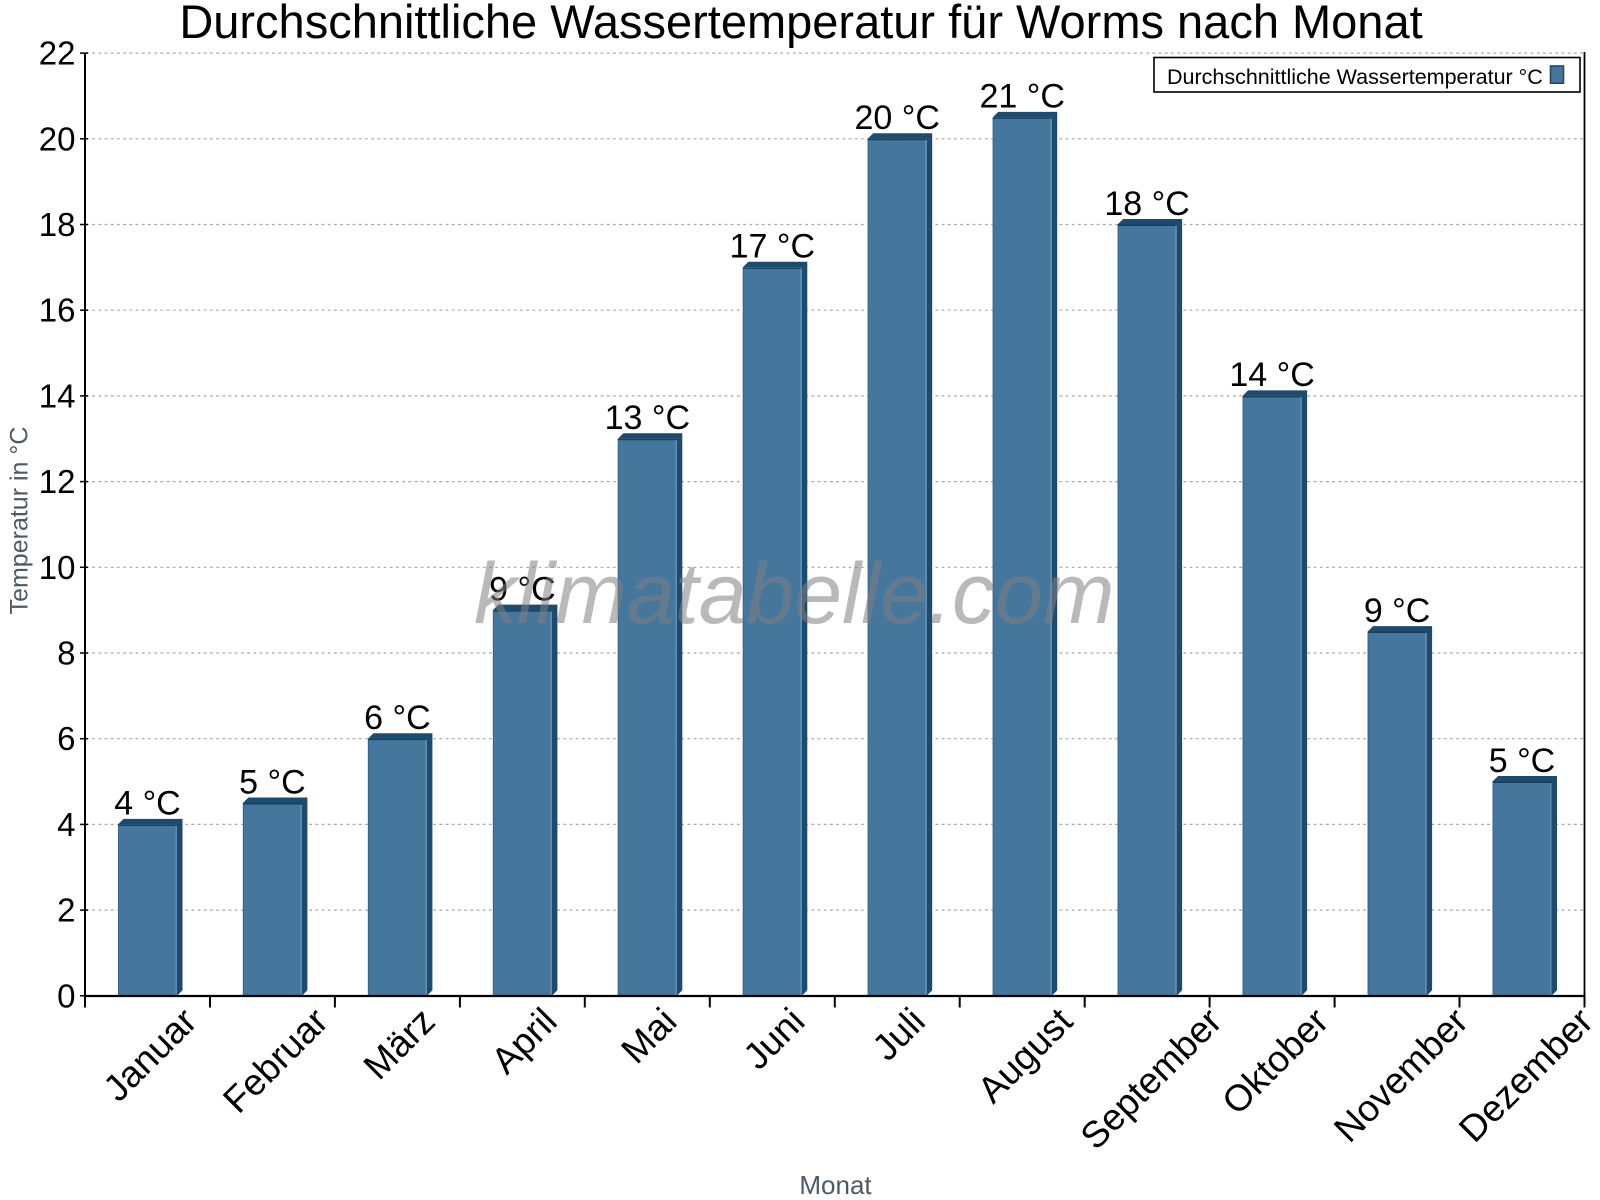  Describe the element at coordinates (57, 481) in the screenshot. I see `svg-text: 12` at that location.